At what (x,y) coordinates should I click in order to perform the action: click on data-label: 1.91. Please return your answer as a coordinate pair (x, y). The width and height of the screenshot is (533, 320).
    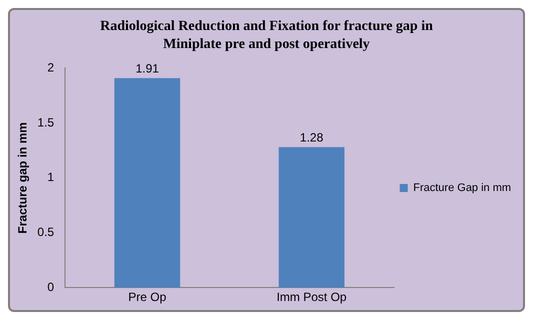
    Looking at the image, I should click on (148, 68).